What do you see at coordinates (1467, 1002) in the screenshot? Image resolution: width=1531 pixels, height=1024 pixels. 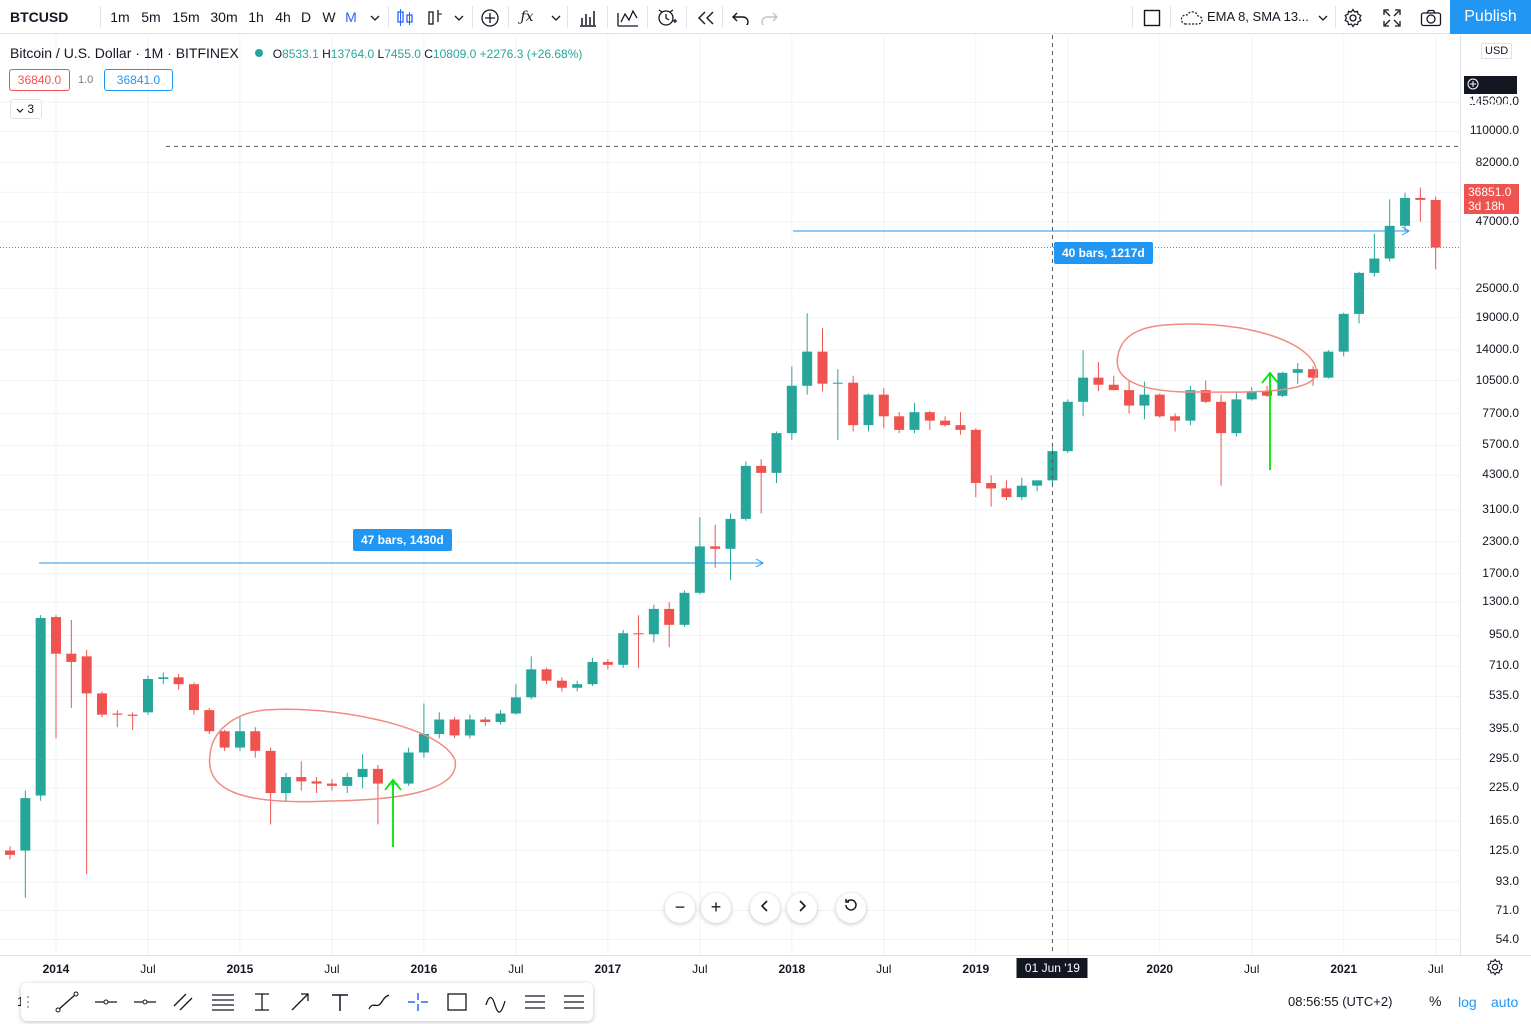 I see `log-scale-toggle: log` at bounding box center [1467, 1002].